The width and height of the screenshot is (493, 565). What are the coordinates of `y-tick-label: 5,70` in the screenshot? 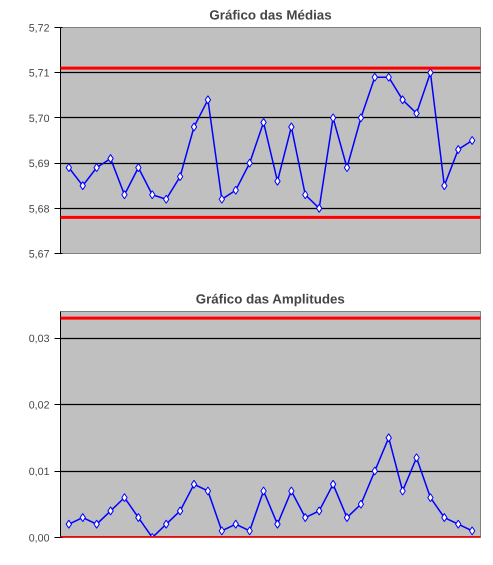 It's located at (39, 118).